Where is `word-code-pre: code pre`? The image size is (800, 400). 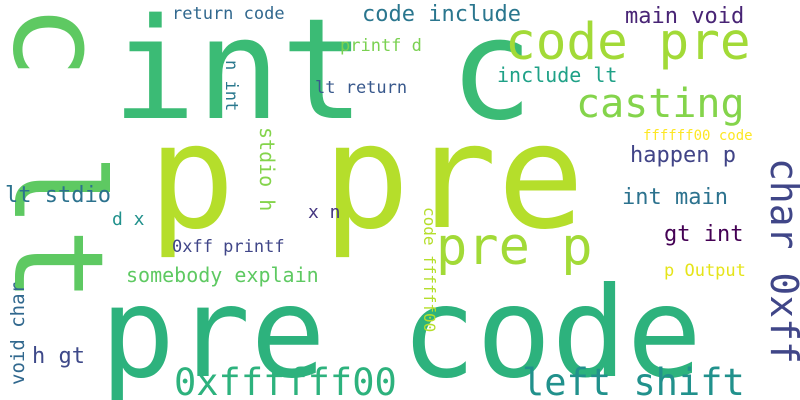
word-code-pre: code pre is located at coordinates (628, 42).